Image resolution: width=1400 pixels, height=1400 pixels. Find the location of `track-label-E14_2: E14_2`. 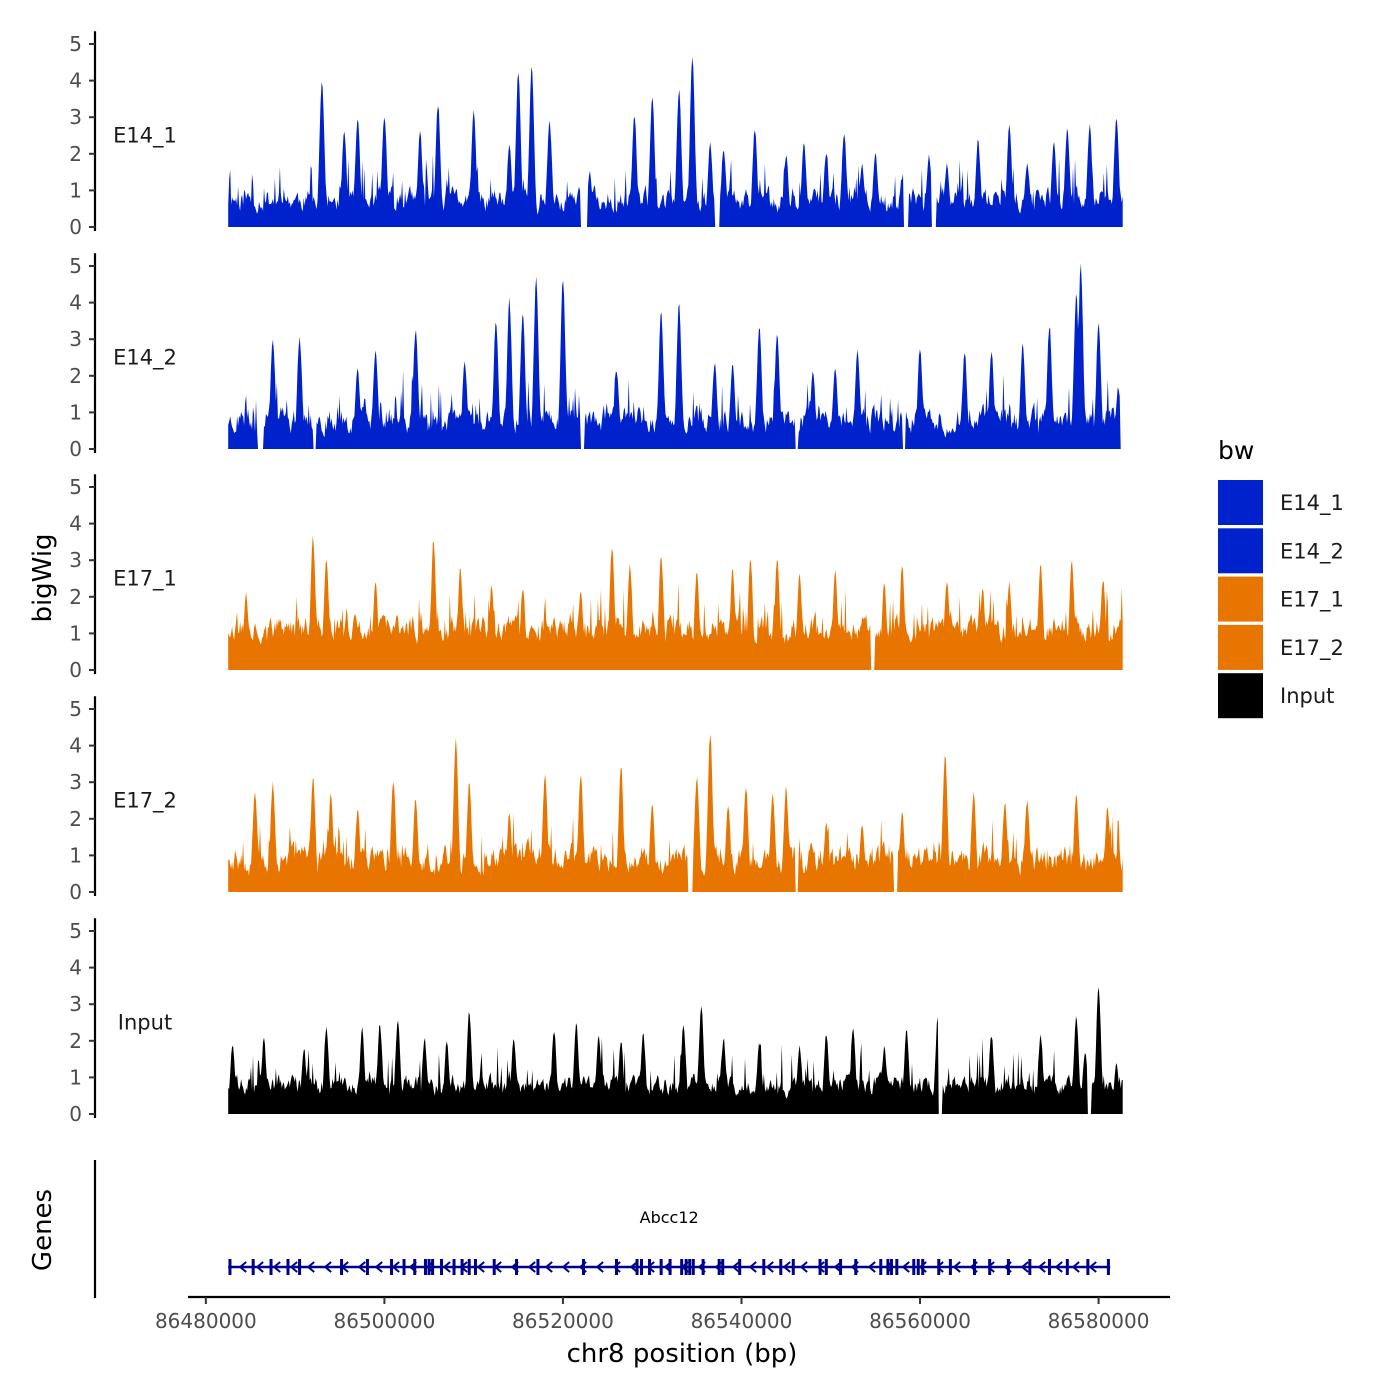

track-label-E14_2: E14_2 is located at coordinates (145, 358).